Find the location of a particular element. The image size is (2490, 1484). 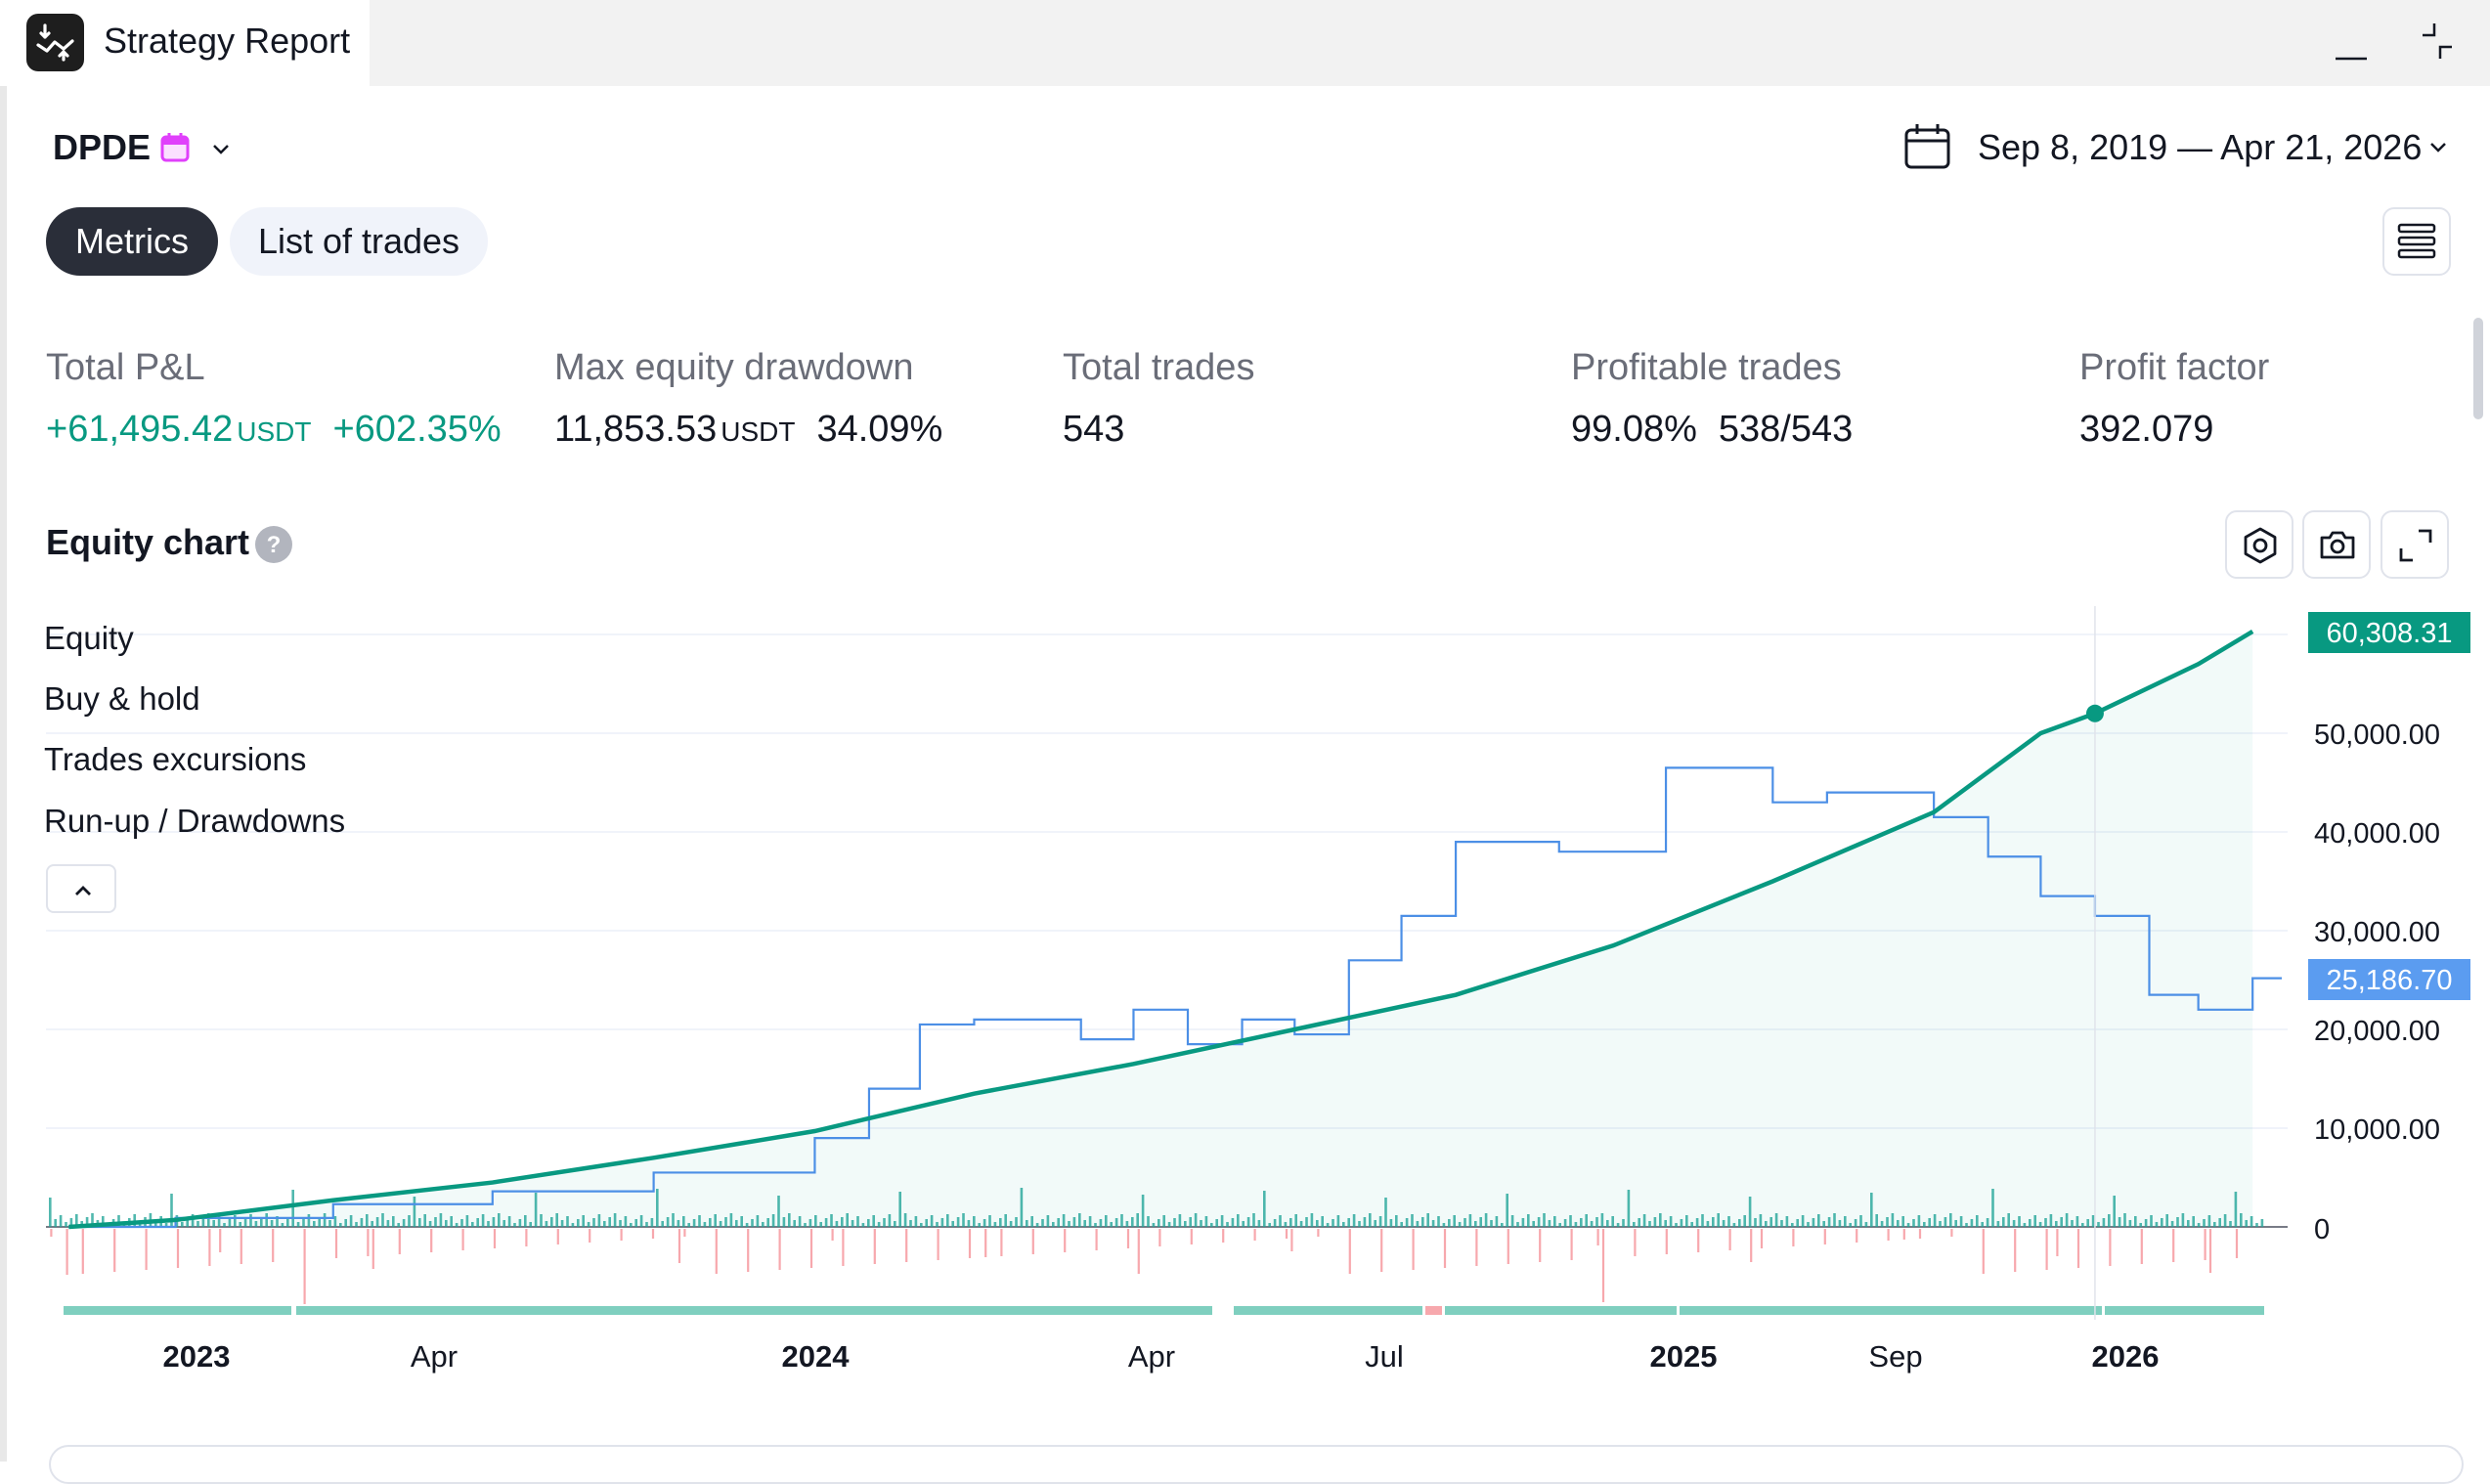

metric-label: Max equity drawdown is located at coordinates (734, 367).